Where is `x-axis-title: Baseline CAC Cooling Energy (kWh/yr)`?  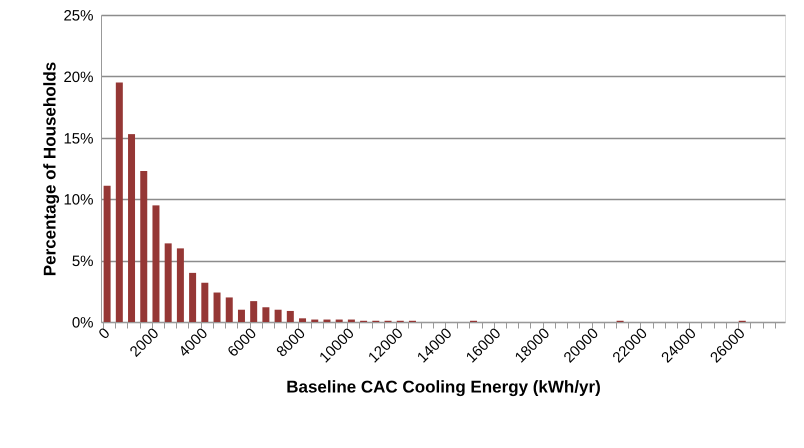 x-axis-title: Baseline CAC Cooling Energy (kWh/yr) is located at coordinates (443, 387).